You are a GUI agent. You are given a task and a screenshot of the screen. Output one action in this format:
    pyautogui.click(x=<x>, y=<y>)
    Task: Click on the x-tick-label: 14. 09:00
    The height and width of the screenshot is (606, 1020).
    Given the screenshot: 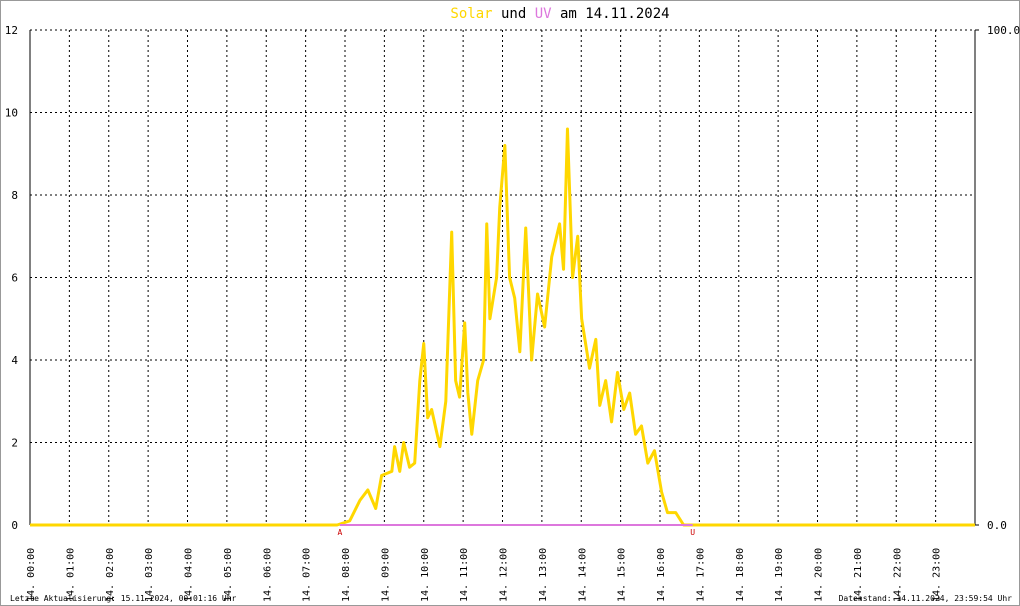 What is the action you would take?
    pyautogui.click(x=385, y=575)
    